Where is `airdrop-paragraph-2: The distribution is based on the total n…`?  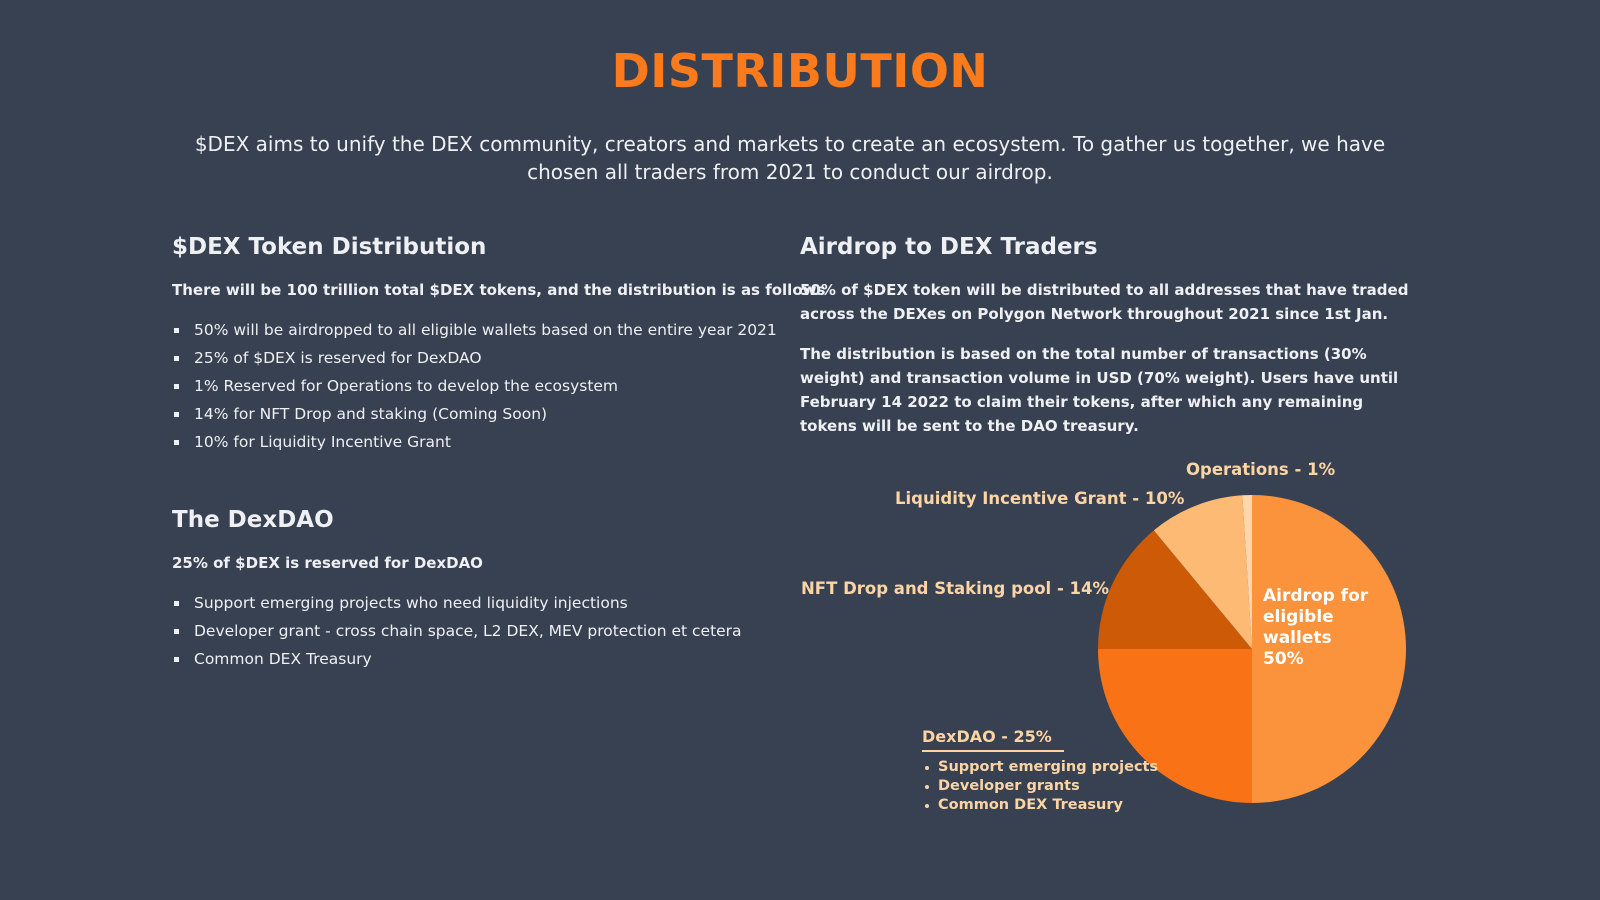
airdrop-paragraph-2: The distribution is based on the total n… is located at coordinates (1099, 390).